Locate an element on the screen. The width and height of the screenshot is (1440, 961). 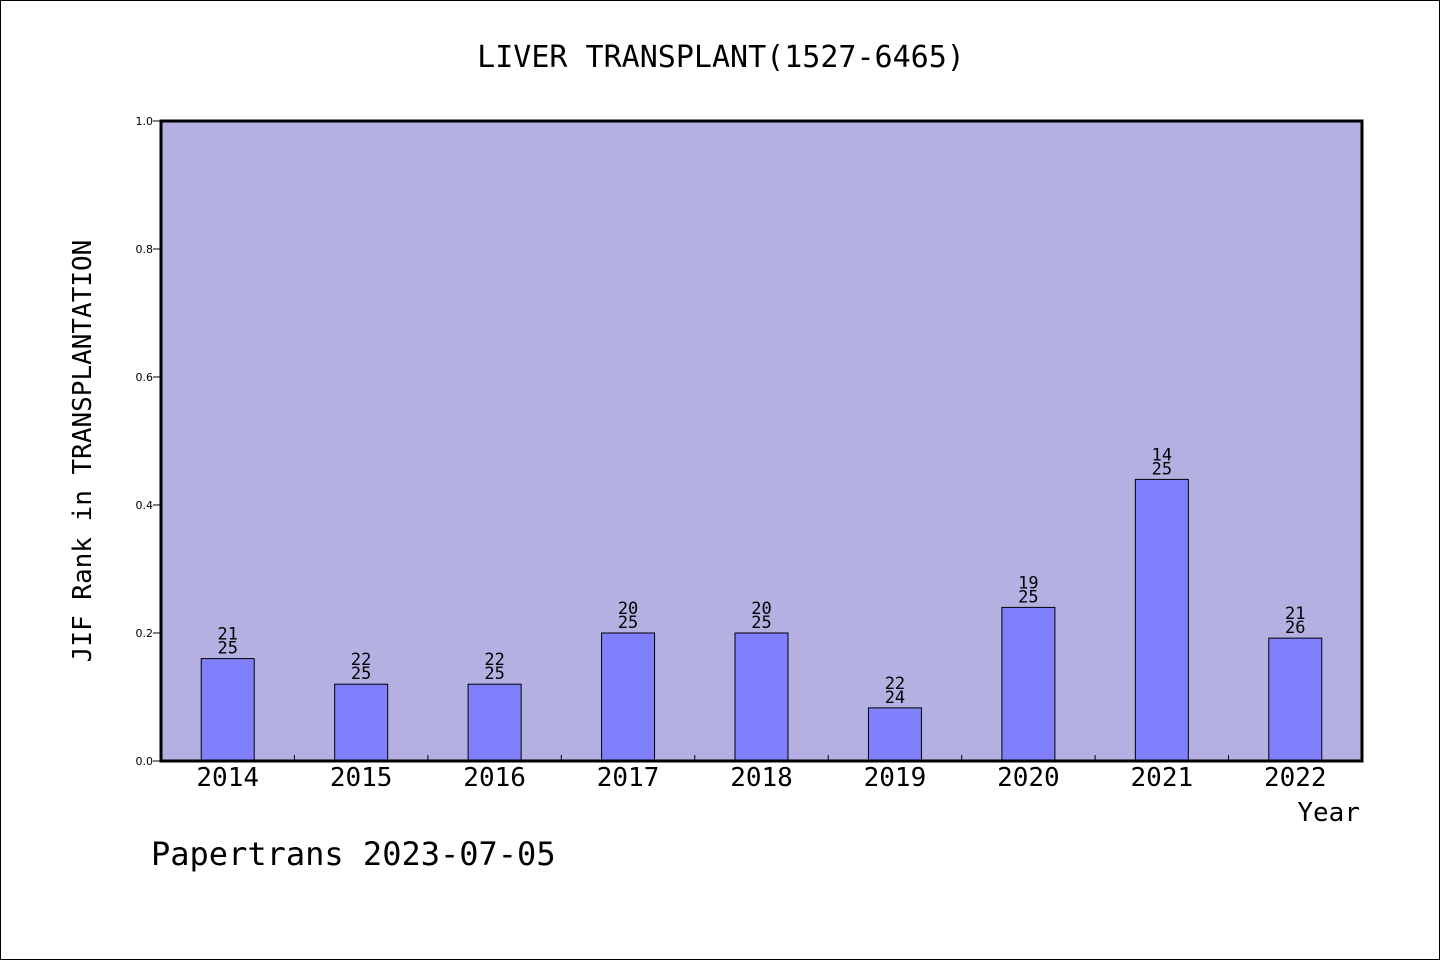
x-axis: 2014 2015 2016 2017 2018 2019 2020 2021 2022 is located at coordinates (761, 774).